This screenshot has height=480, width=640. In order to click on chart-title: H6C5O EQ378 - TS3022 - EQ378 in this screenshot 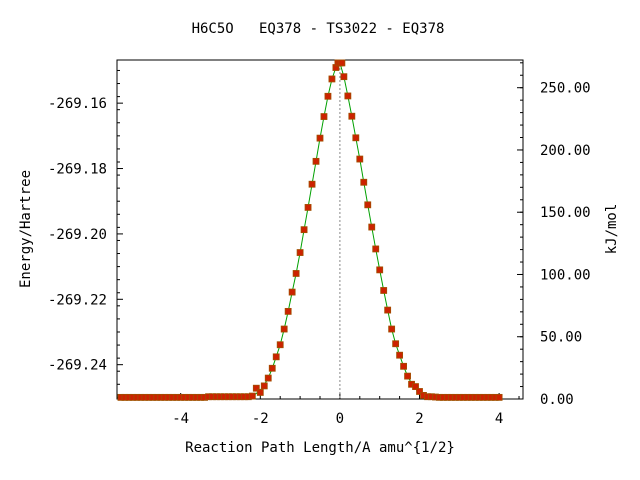, I will do `click(318, 29)`.